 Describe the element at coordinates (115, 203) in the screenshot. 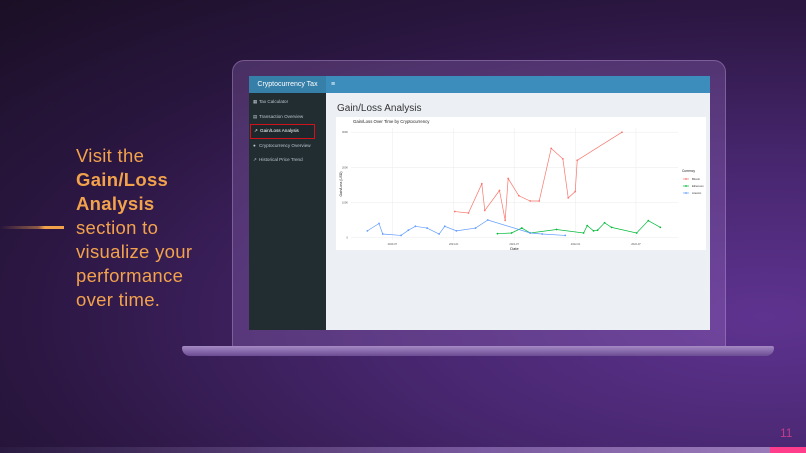

I see `slide-text-line: Analysis` at that location.